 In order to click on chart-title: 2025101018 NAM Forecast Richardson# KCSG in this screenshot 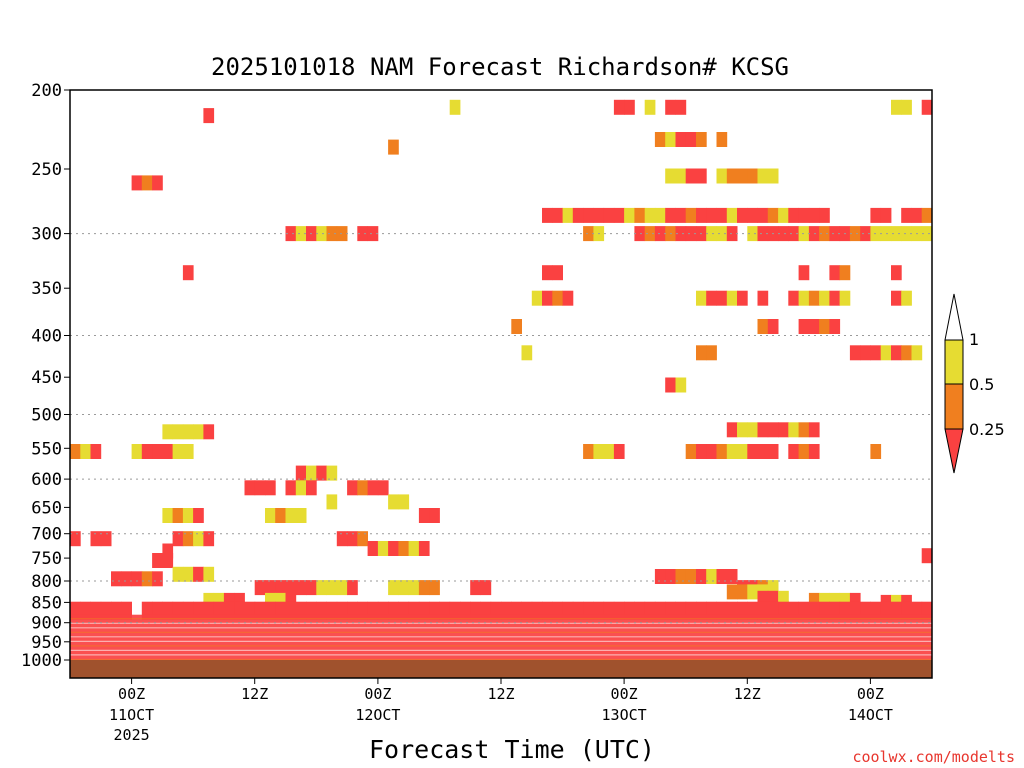, I will do `click(500, 67)`.